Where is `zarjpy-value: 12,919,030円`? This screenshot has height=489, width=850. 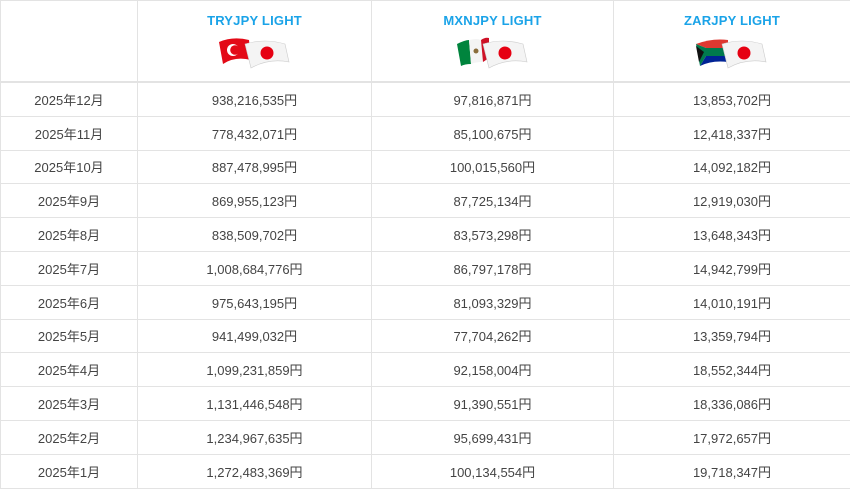 zarjpy-value: 12,919,030円 is located at coordinates (732, 201).